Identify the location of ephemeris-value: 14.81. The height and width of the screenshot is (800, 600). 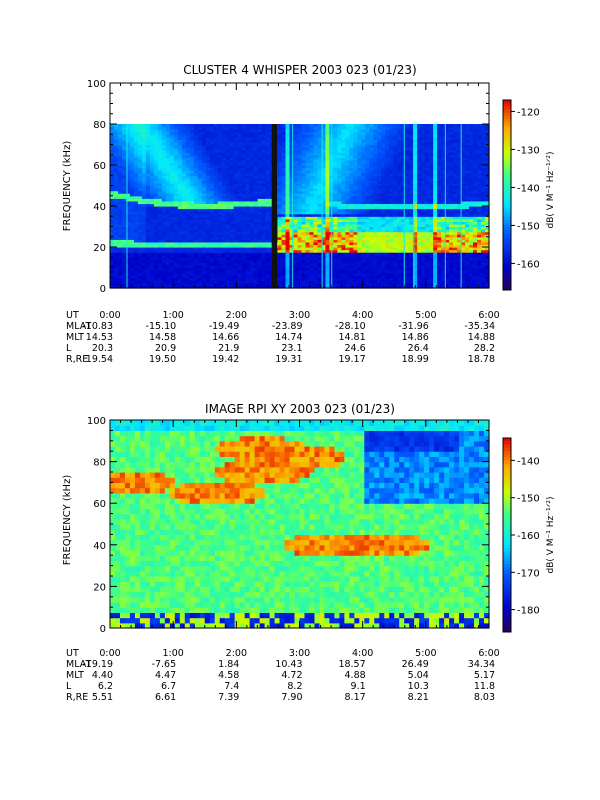
(351, 337).